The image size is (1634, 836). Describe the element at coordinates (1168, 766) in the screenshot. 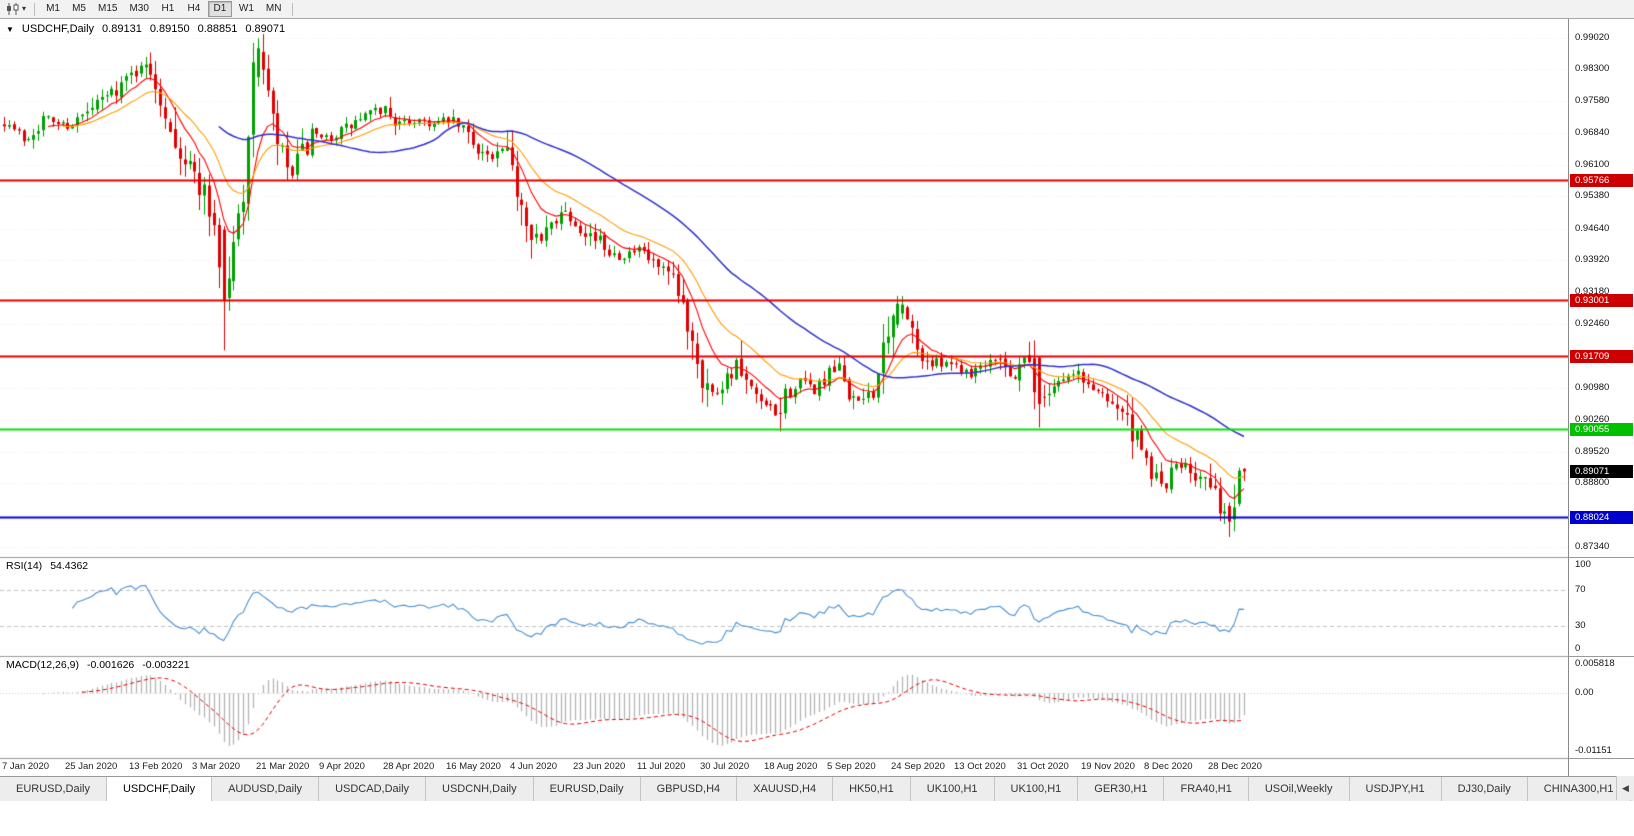

I see `date-axis-label: 8 Dec 2020` at that location.